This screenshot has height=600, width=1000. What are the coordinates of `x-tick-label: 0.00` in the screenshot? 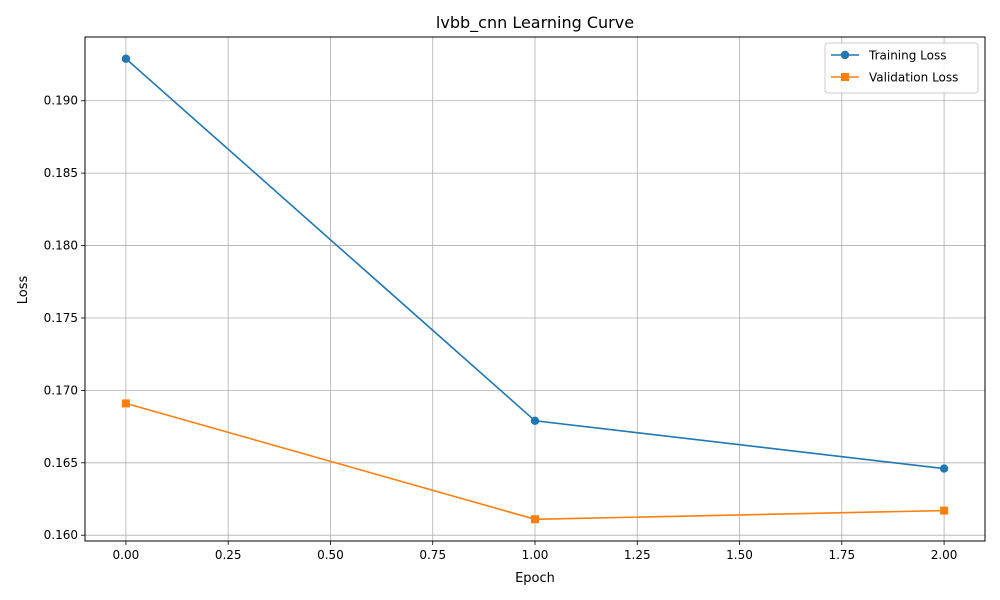 It's located at (126, 555).